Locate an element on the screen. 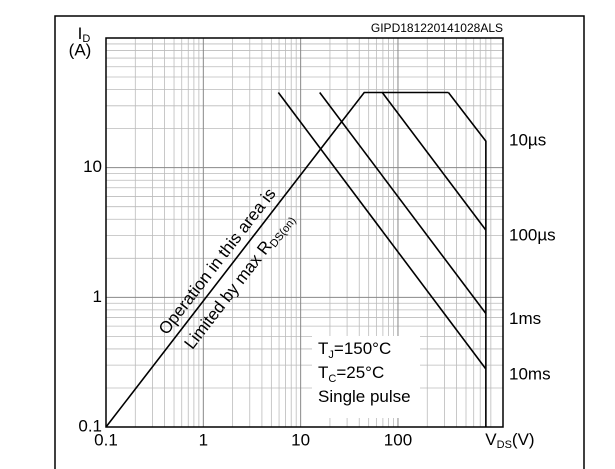 This screenshot has width=615, height=469. condition-sub: J is located at coordinates (331, 355).